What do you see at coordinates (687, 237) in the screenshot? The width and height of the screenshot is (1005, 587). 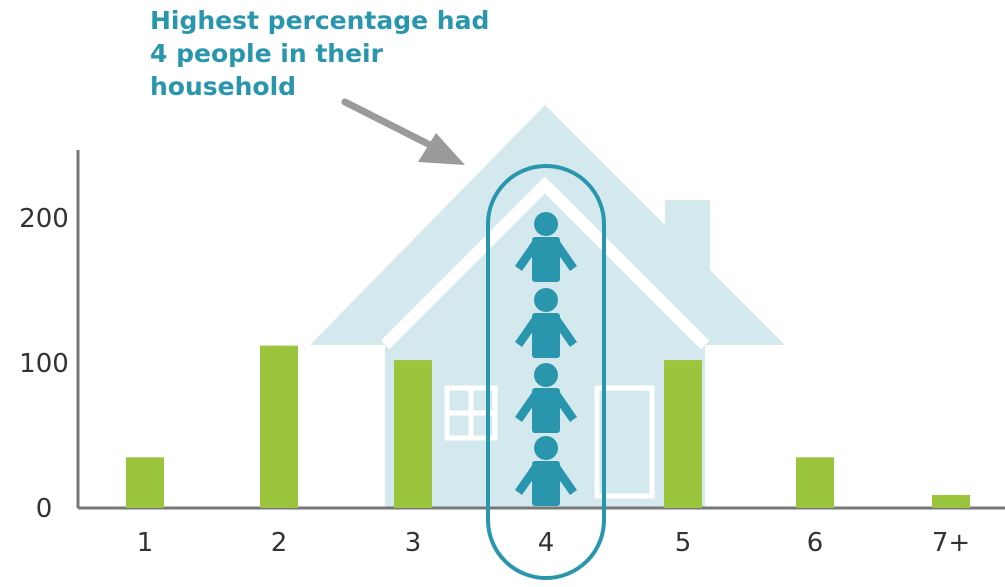 I see `house-chimney` at bounding box center [687, 237].